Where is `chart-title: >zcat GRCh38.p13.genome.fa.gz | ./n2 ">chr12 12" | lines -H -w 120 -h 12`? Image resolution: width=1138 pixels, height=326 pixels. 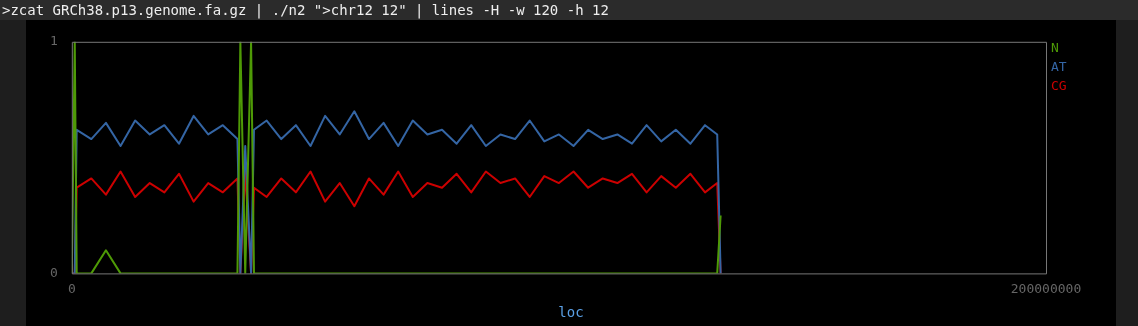
chart-title: >zcat GRCh38.p13.genome.fa.gz | ./n2 ">chr12 12" | lines -H -w 120 -h 12 is located at coordinates (569, 10).